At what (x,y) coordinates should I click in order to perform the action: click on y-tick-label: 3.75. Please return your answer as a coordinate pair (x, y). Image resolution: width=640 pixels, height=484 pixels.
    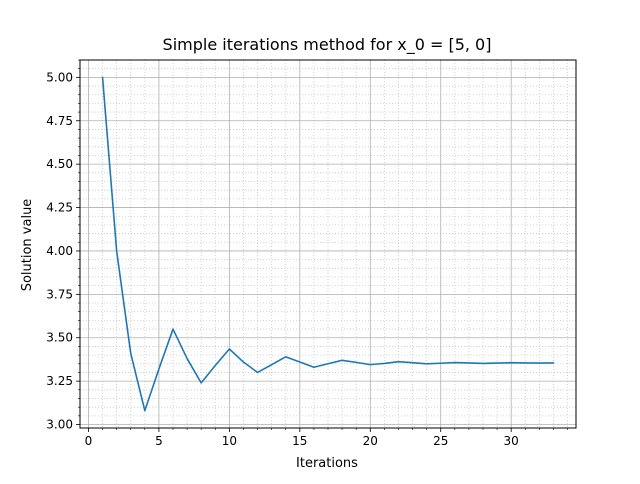
    Looking at the image, I should click on (59, 294).